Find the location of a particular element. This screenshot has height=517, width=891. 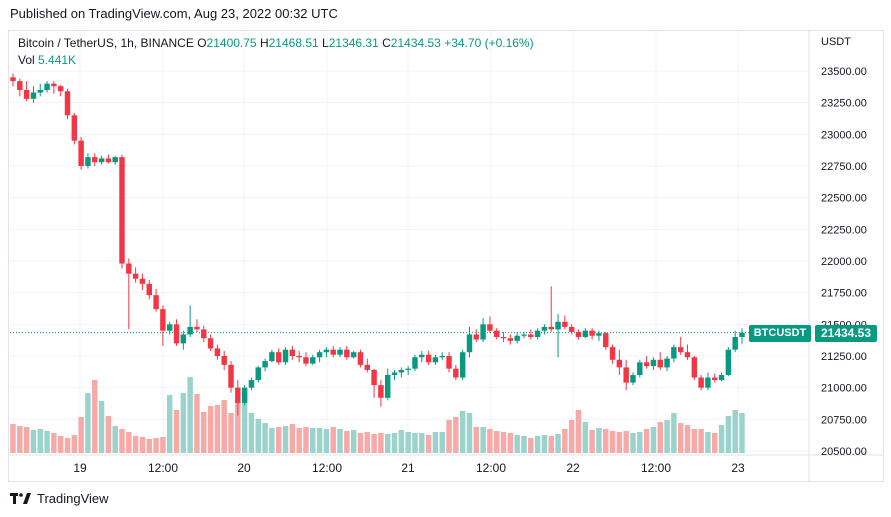

y-tick-label: 22500.00 is located at coordinates (844, 199).